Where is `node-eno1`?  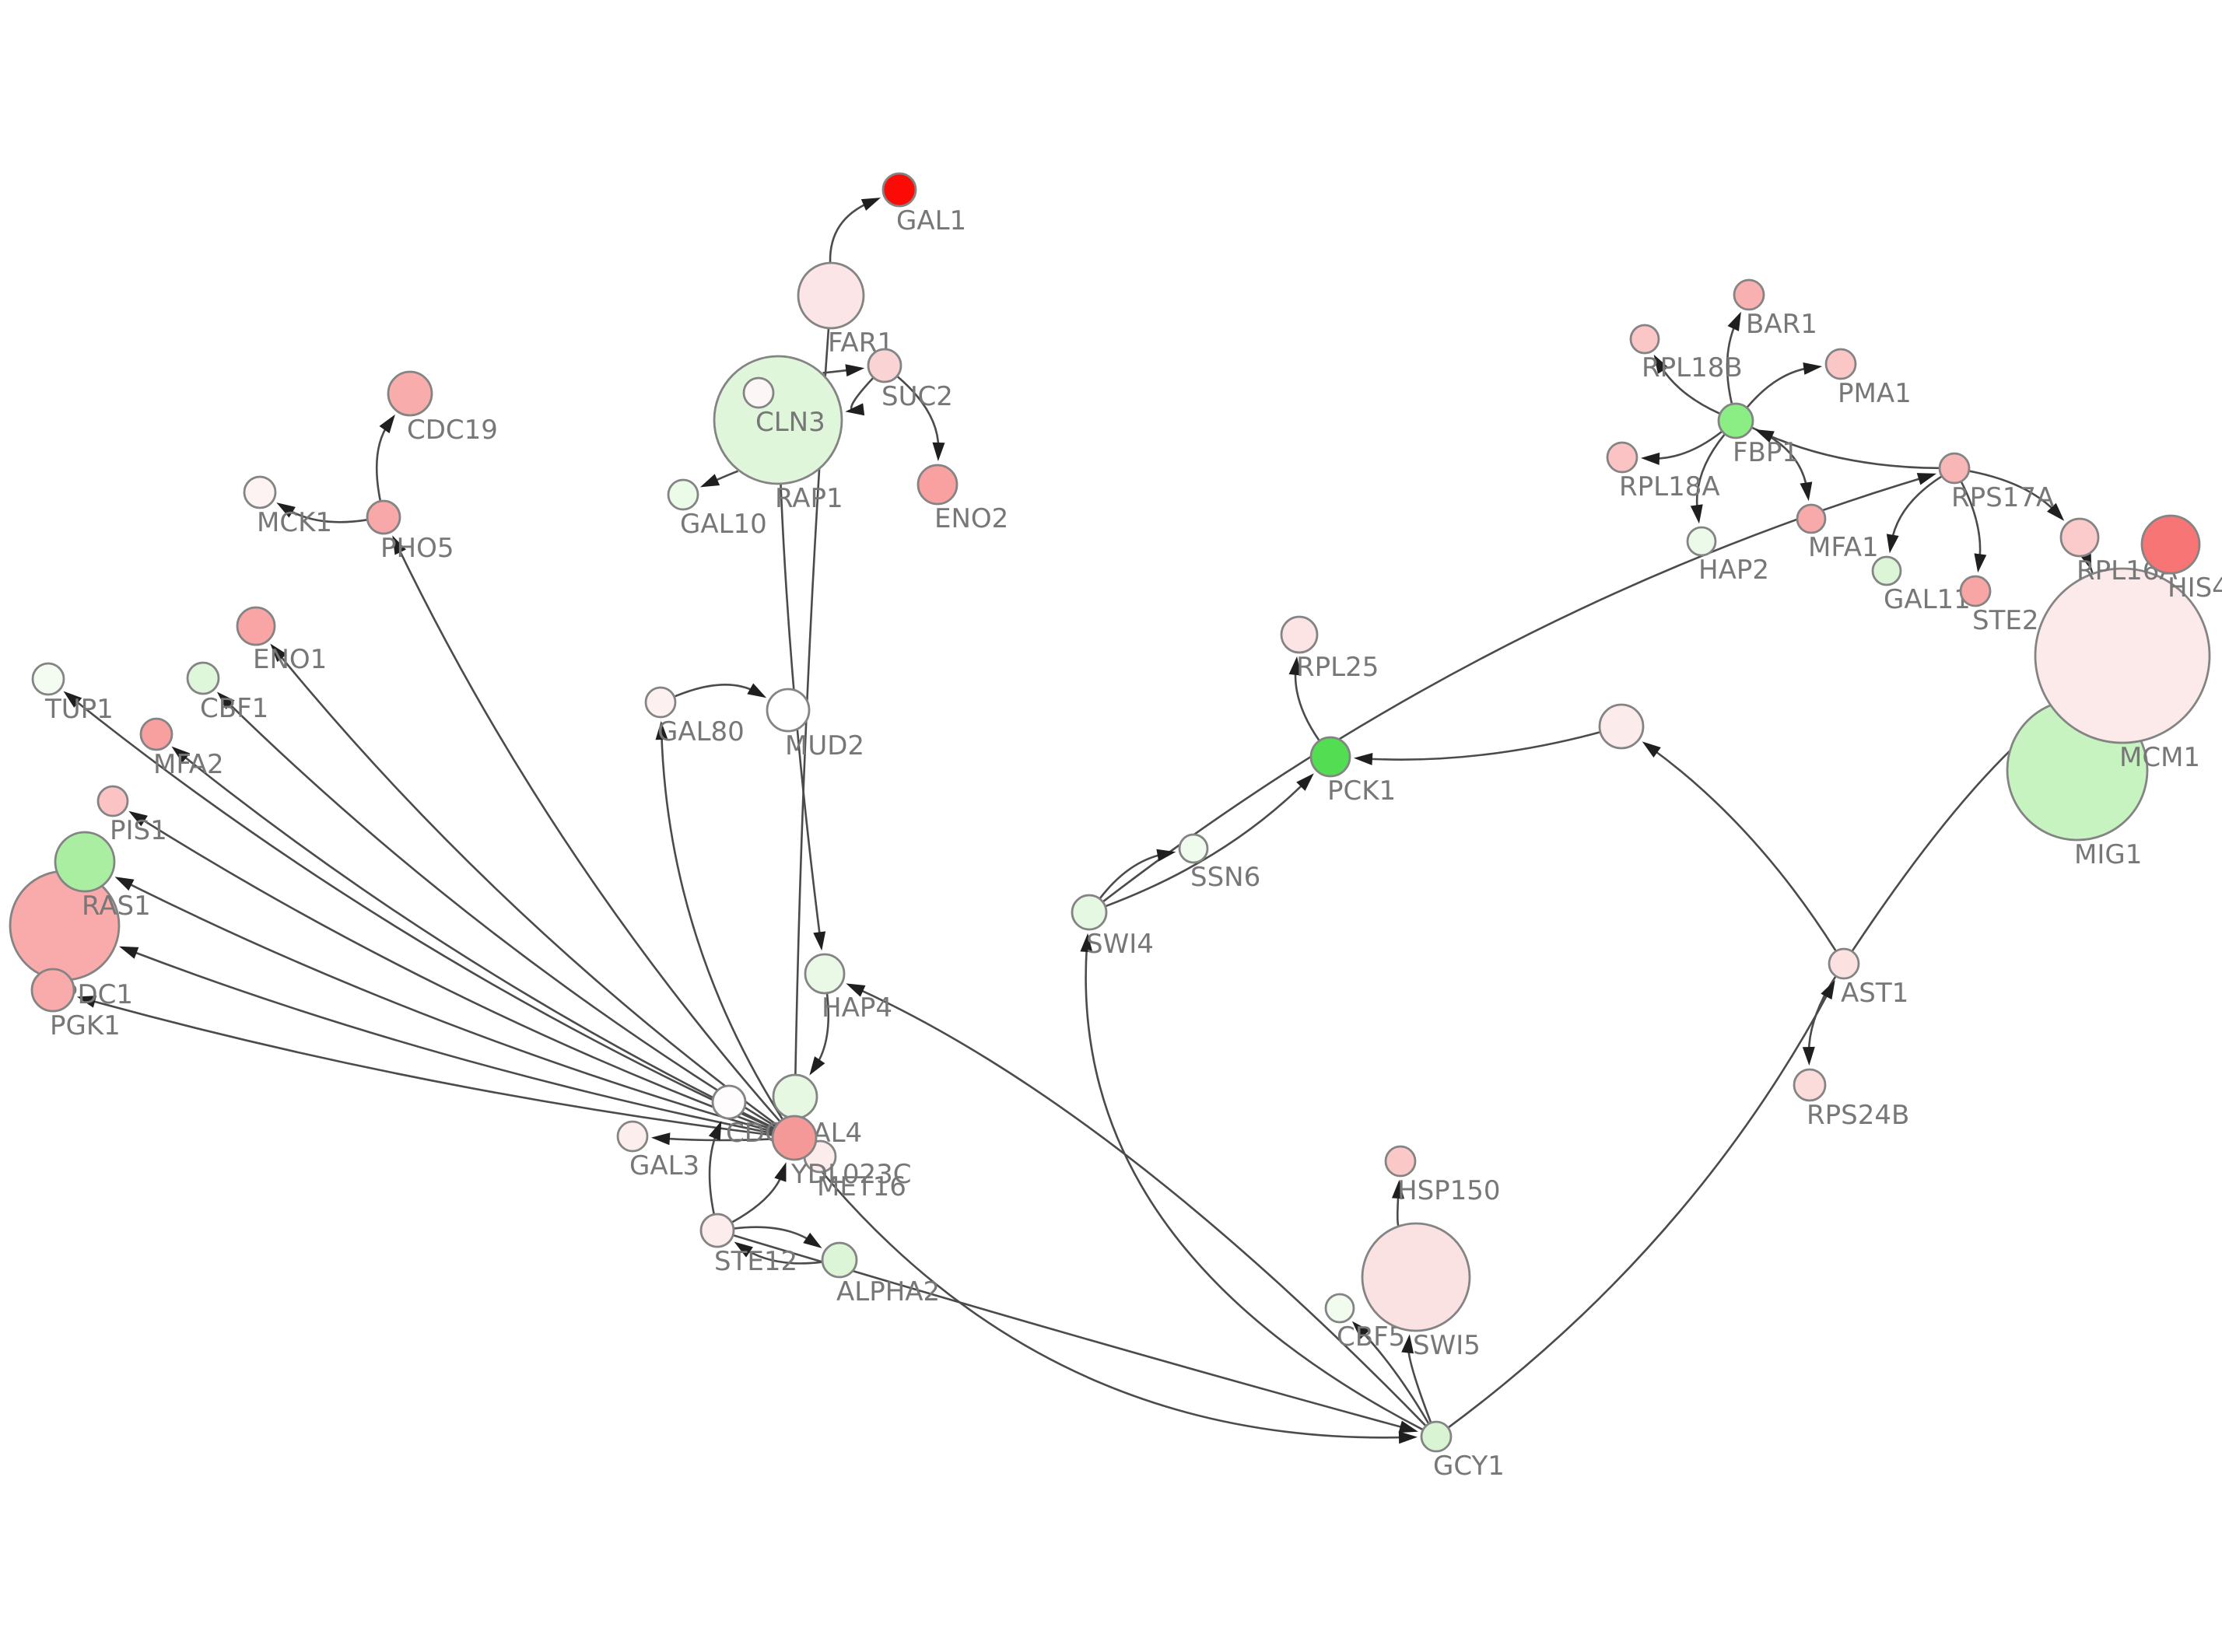
node-eno1 is located at coordinates (256, 626).